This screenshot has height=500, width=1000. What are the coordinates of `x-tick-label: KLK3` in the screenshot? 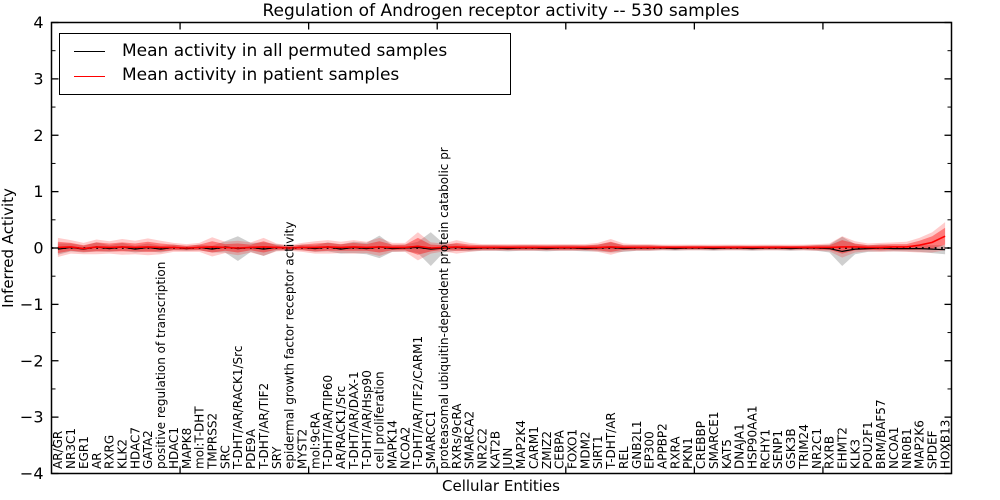 It's located at (855, 454).